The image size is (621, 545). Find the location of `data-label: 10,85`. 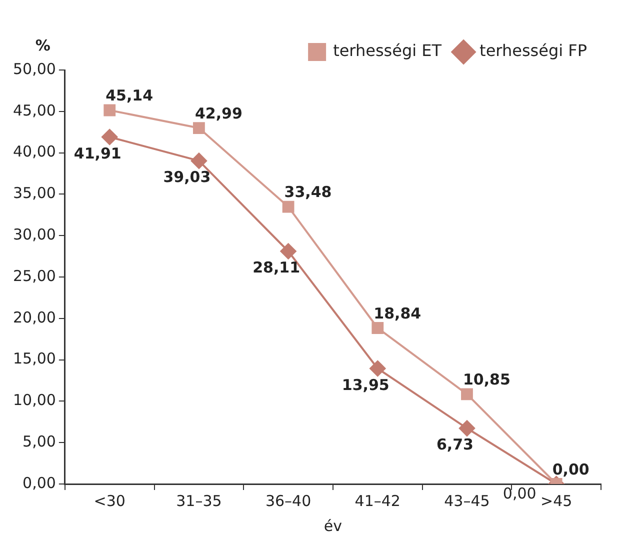

data-label: 10,85 is located at coordinates (486, 379).